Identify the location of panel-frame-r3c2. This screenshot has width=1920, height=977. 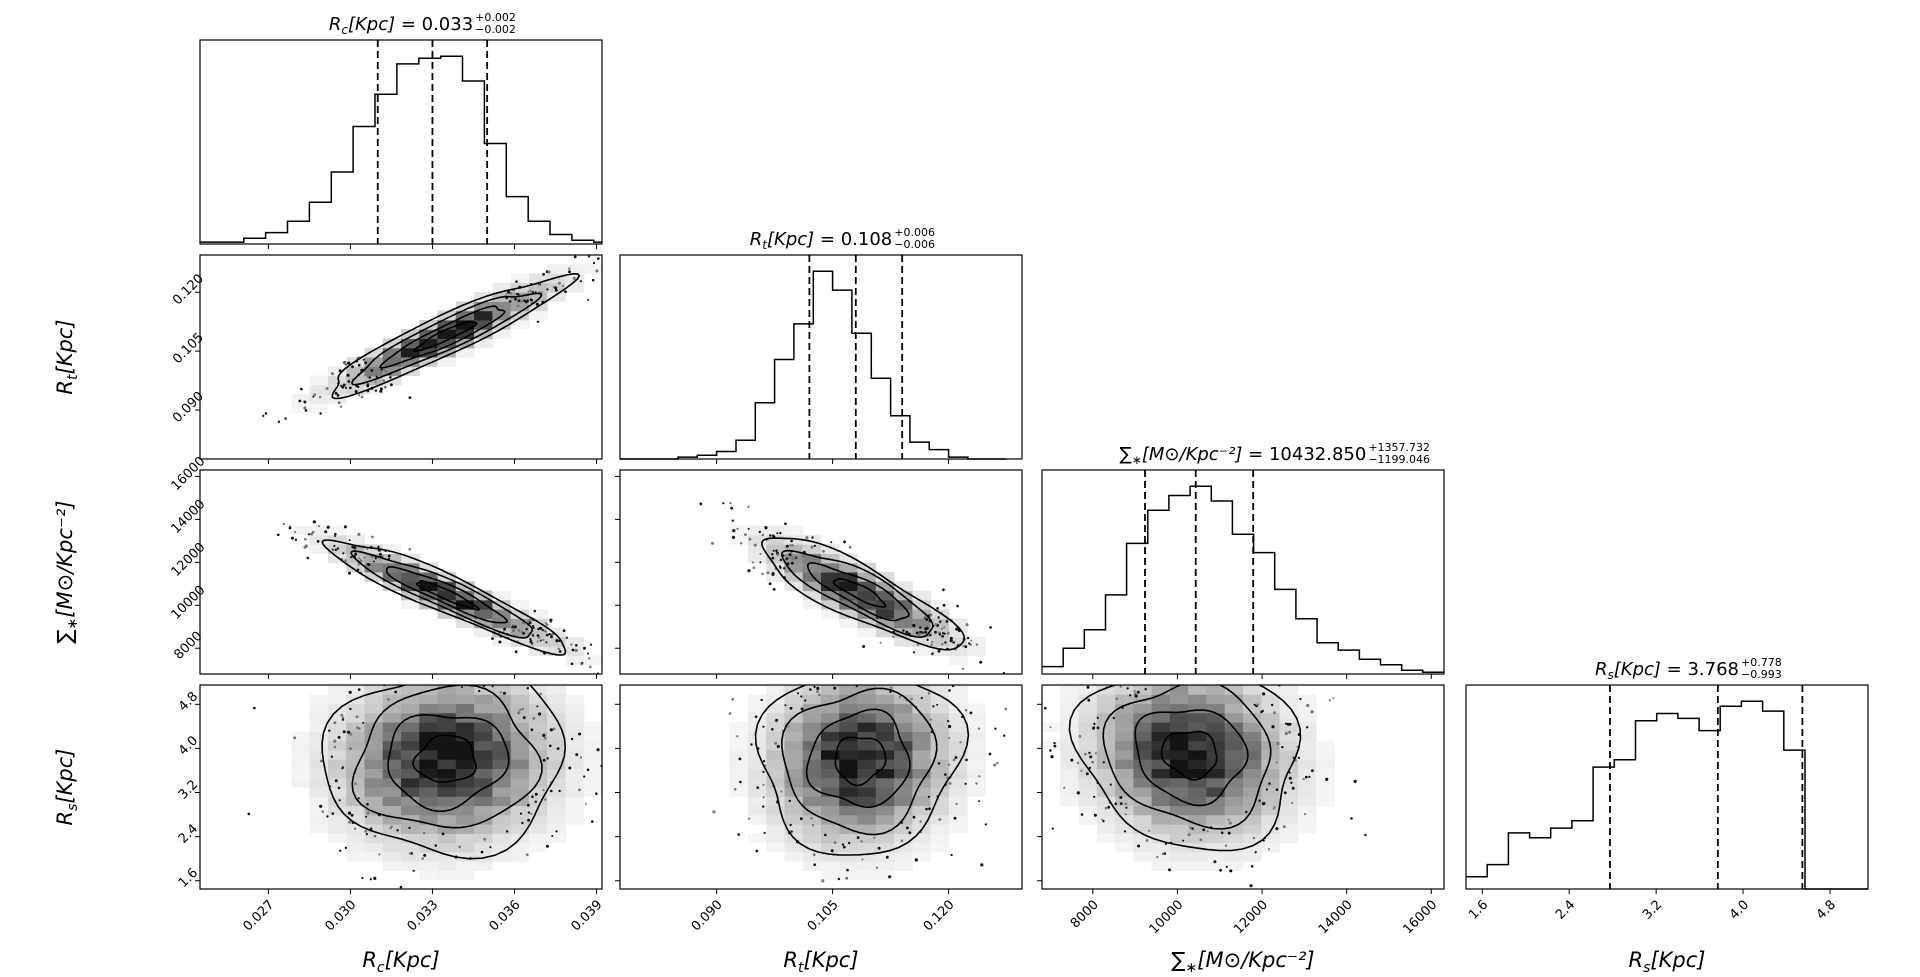
(1243, 787).